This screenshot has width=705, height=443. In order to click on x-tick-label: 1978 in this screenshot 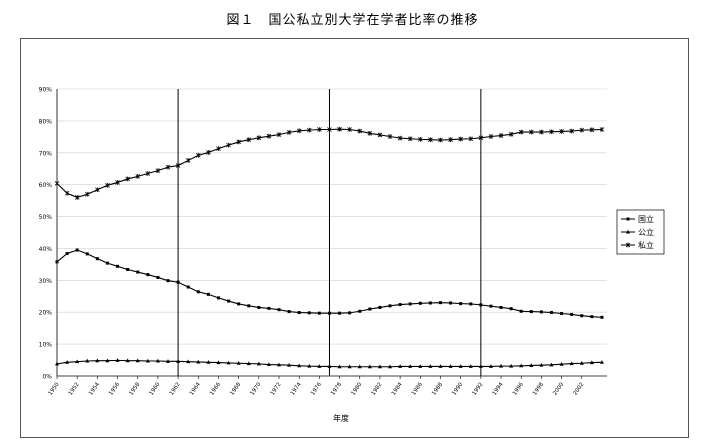, I will do `click(336, 388)`.